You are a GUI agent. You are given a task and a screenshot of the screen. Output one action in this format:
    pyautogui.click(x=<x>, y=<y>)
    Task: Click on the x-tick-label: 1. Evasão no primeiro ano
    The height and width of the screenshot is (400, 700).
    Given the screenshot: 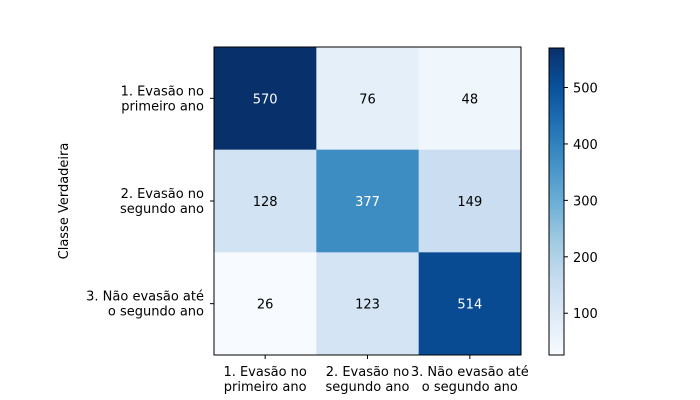 What is the action you would take?
    pyautogui.click(x=264, y=380)
    